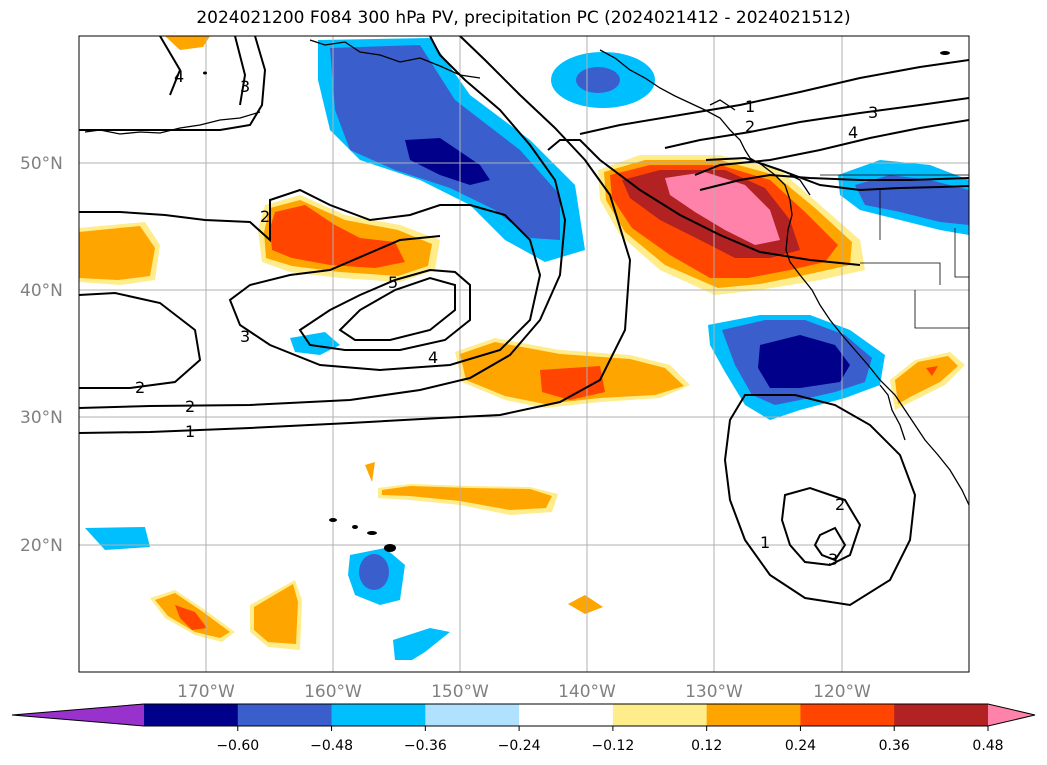 The height and width of the screenshot is (765, 1047). I want to click on colorbar-tick-label: 0.12, so click(706, 746).